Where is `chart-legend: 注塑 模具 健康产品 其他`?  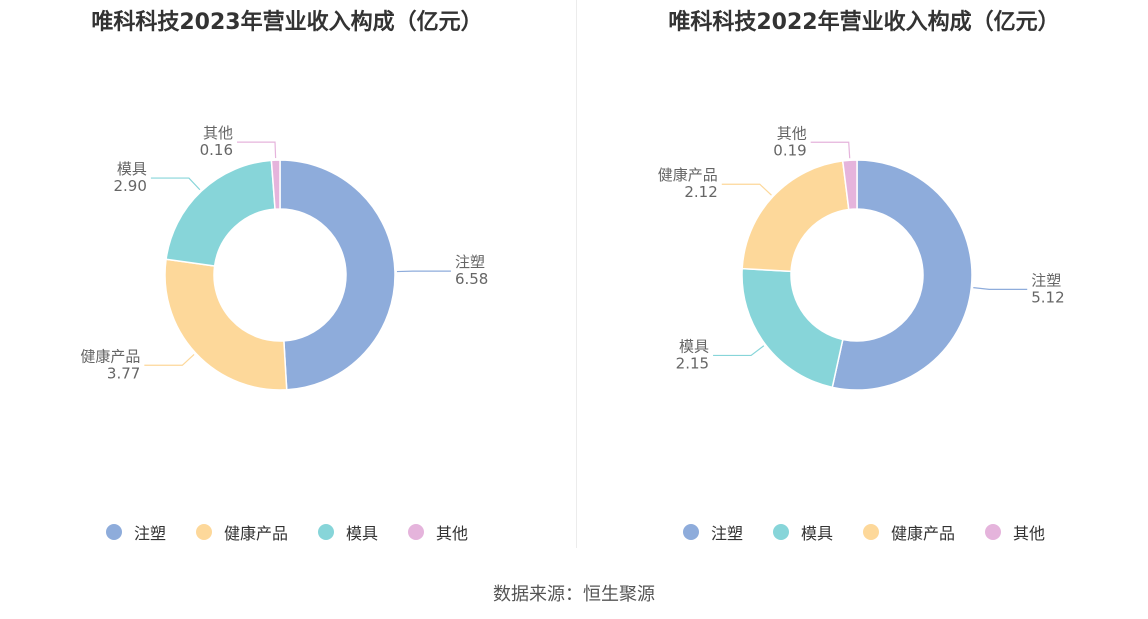 chart-legend: 注塑 模具 健康产品 其他 is located at coordinates (862, 532).